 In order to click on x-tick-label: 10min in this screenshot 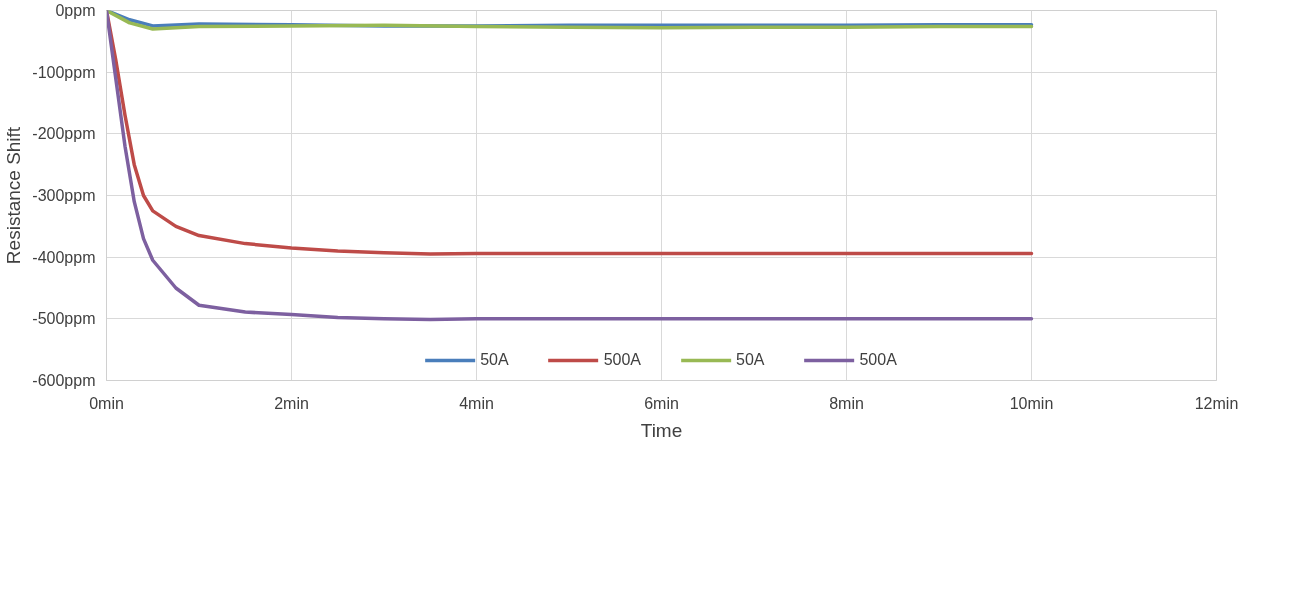, I will do `click(1031, 403)`.